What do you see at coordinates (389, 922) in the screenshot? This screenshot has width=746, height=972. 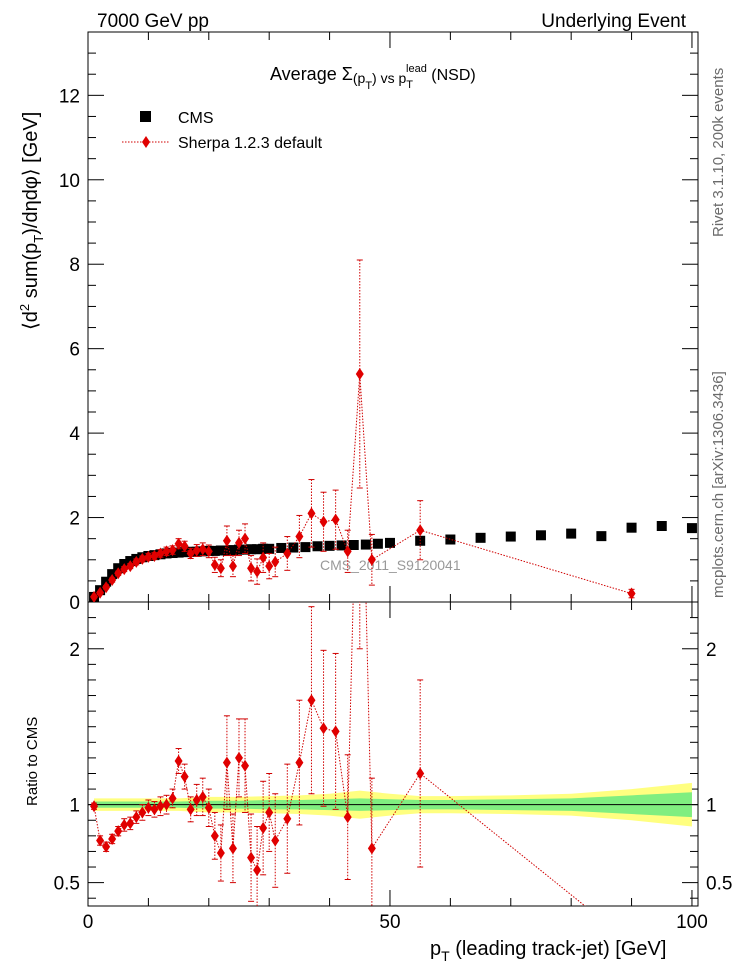 I see `x-tick-label: 50` at bounding box center [389, 922].